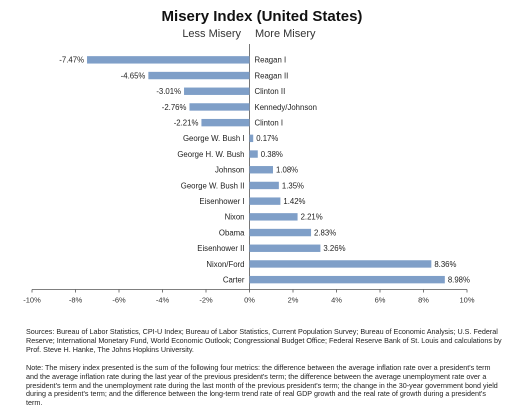  Describe the element at coordinates (234, 279) in the screenshot. I see `category-label: Carter` at that location.